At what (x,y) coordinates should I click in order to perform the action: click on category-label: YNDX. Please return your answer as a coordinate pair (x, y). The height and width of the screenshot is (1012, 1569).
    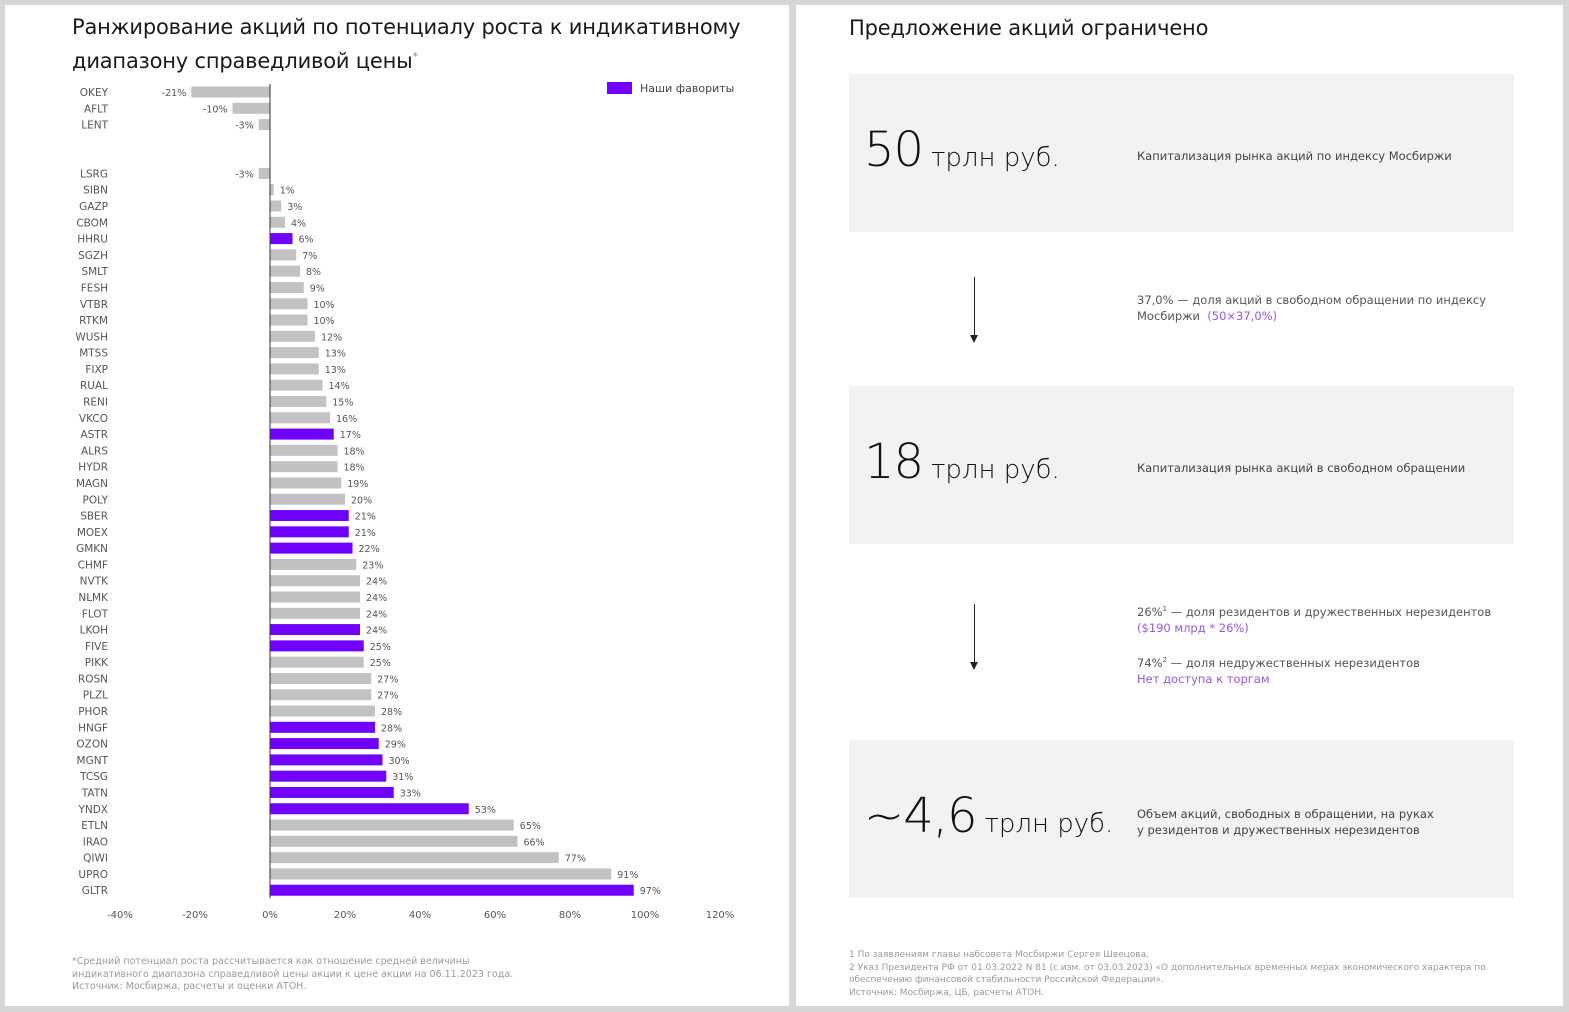
    Looking at the image, I should click on (92, 810).